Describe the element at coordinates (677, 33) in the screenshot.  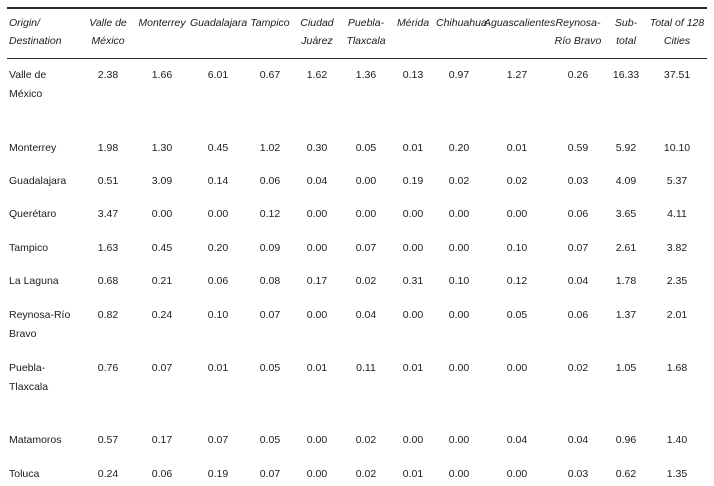
I see `column-header: Total of 128 Cities` at that location.